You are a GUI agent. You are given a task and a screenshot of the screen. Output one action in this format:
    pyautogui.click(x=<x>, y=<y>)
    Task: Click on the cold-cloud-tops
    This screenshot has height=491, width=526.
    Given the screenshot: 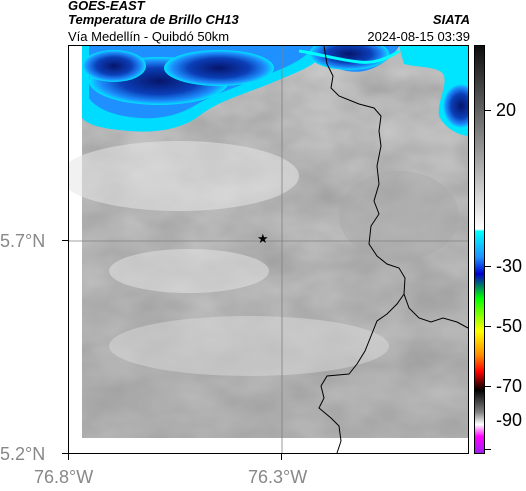 What is the action you would take?
    pyautogui.click(x=275, y=91)
    